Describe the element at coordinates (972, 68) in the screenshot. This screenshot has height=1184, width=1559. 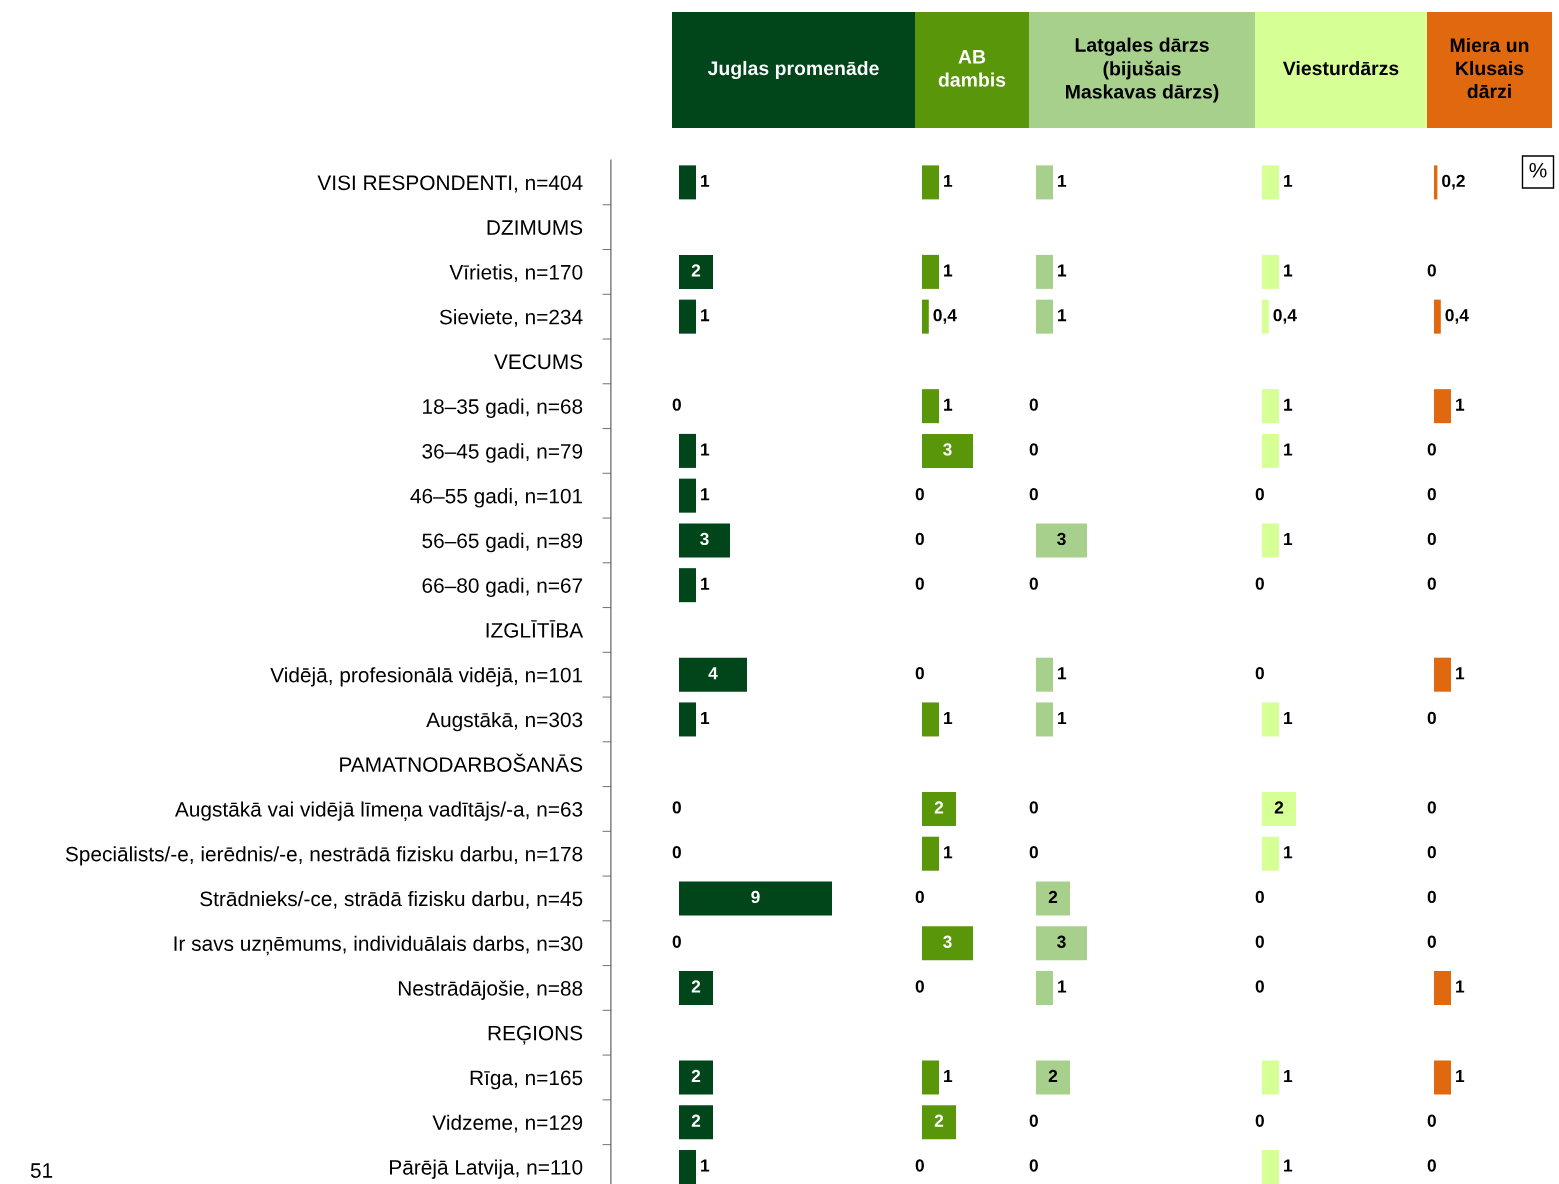
I see `chart-title: AB dambis` at that location.